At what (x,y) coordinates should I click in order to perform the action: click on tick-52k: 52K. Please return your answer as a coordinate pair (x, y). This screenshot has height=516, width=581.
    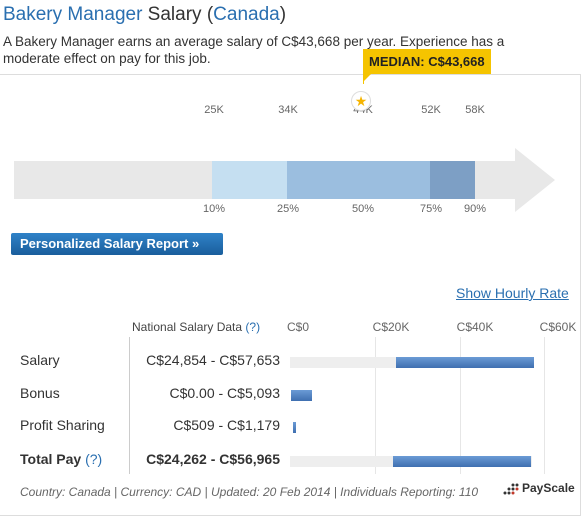
    Looking at the image, I should click on (431, 110).